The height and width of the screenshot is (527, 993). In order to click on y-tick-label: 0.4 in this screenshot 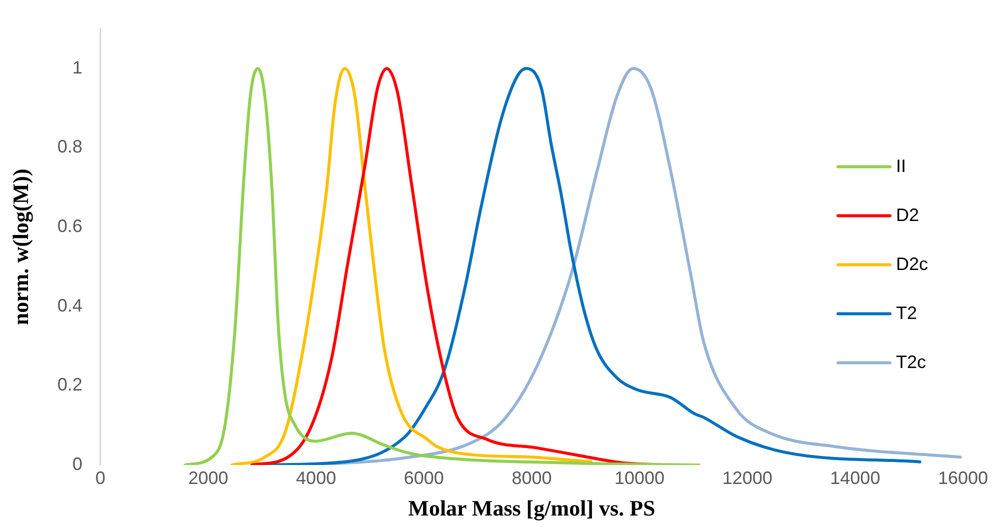, I will do `click(69, 305)`.